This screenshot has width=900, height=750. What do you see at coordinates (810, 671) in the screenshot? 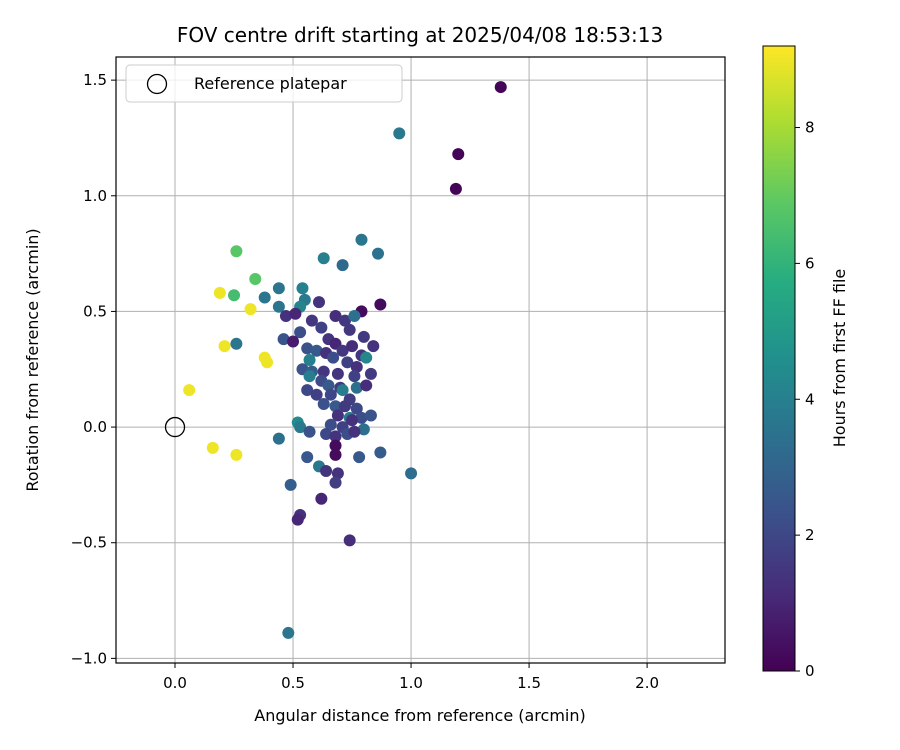
I see `colorbar-tick-label: 0` at bounding box center [810, 671].